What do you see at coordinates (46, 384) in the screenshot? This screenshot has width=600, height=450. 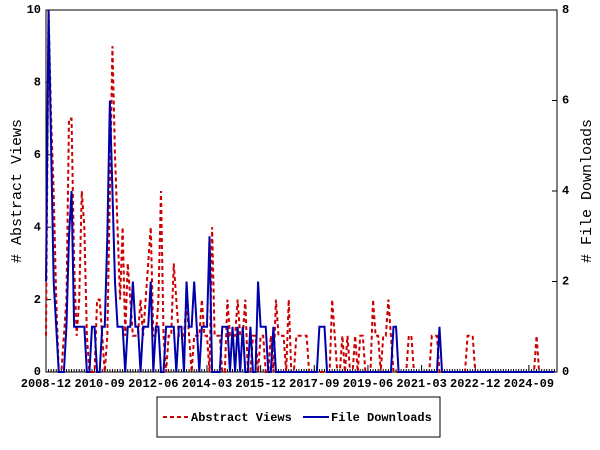 I see `x-tick-label: 2008-12` at bounding box center [46, 384].